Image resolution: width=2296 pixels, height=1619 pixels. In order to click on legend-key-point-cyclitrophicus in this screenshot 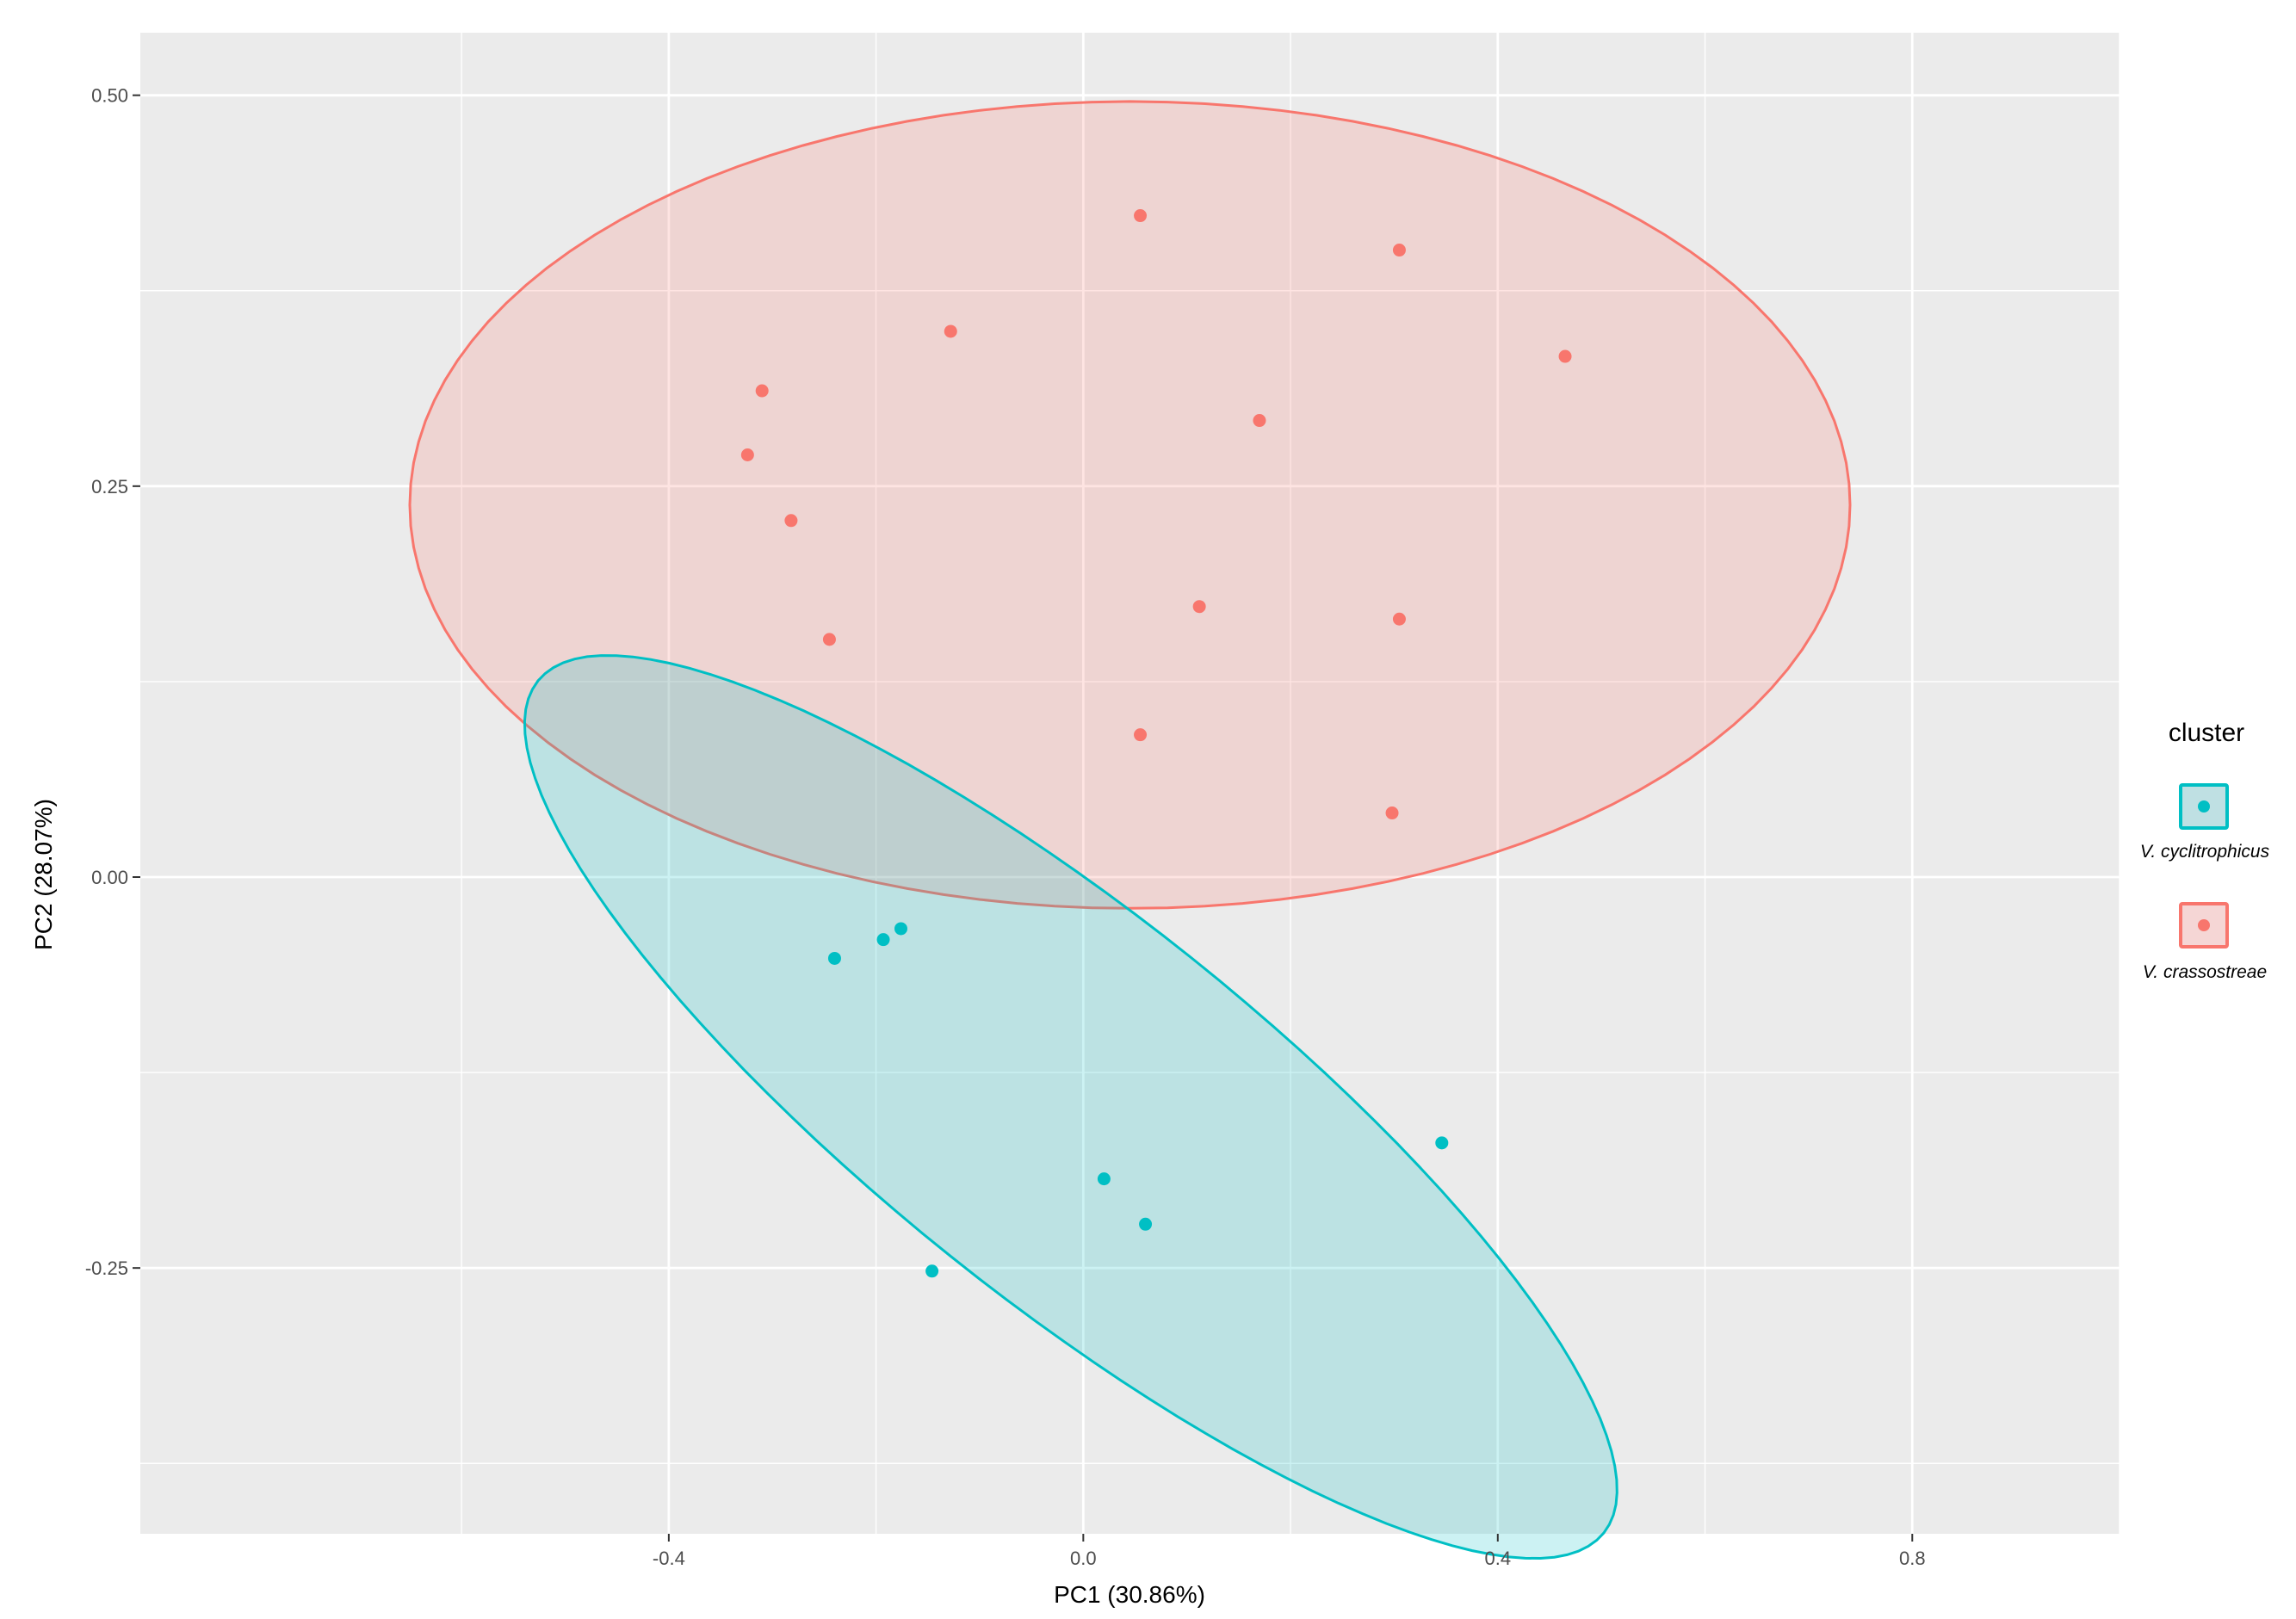, I will do `click(2204, 806)`.